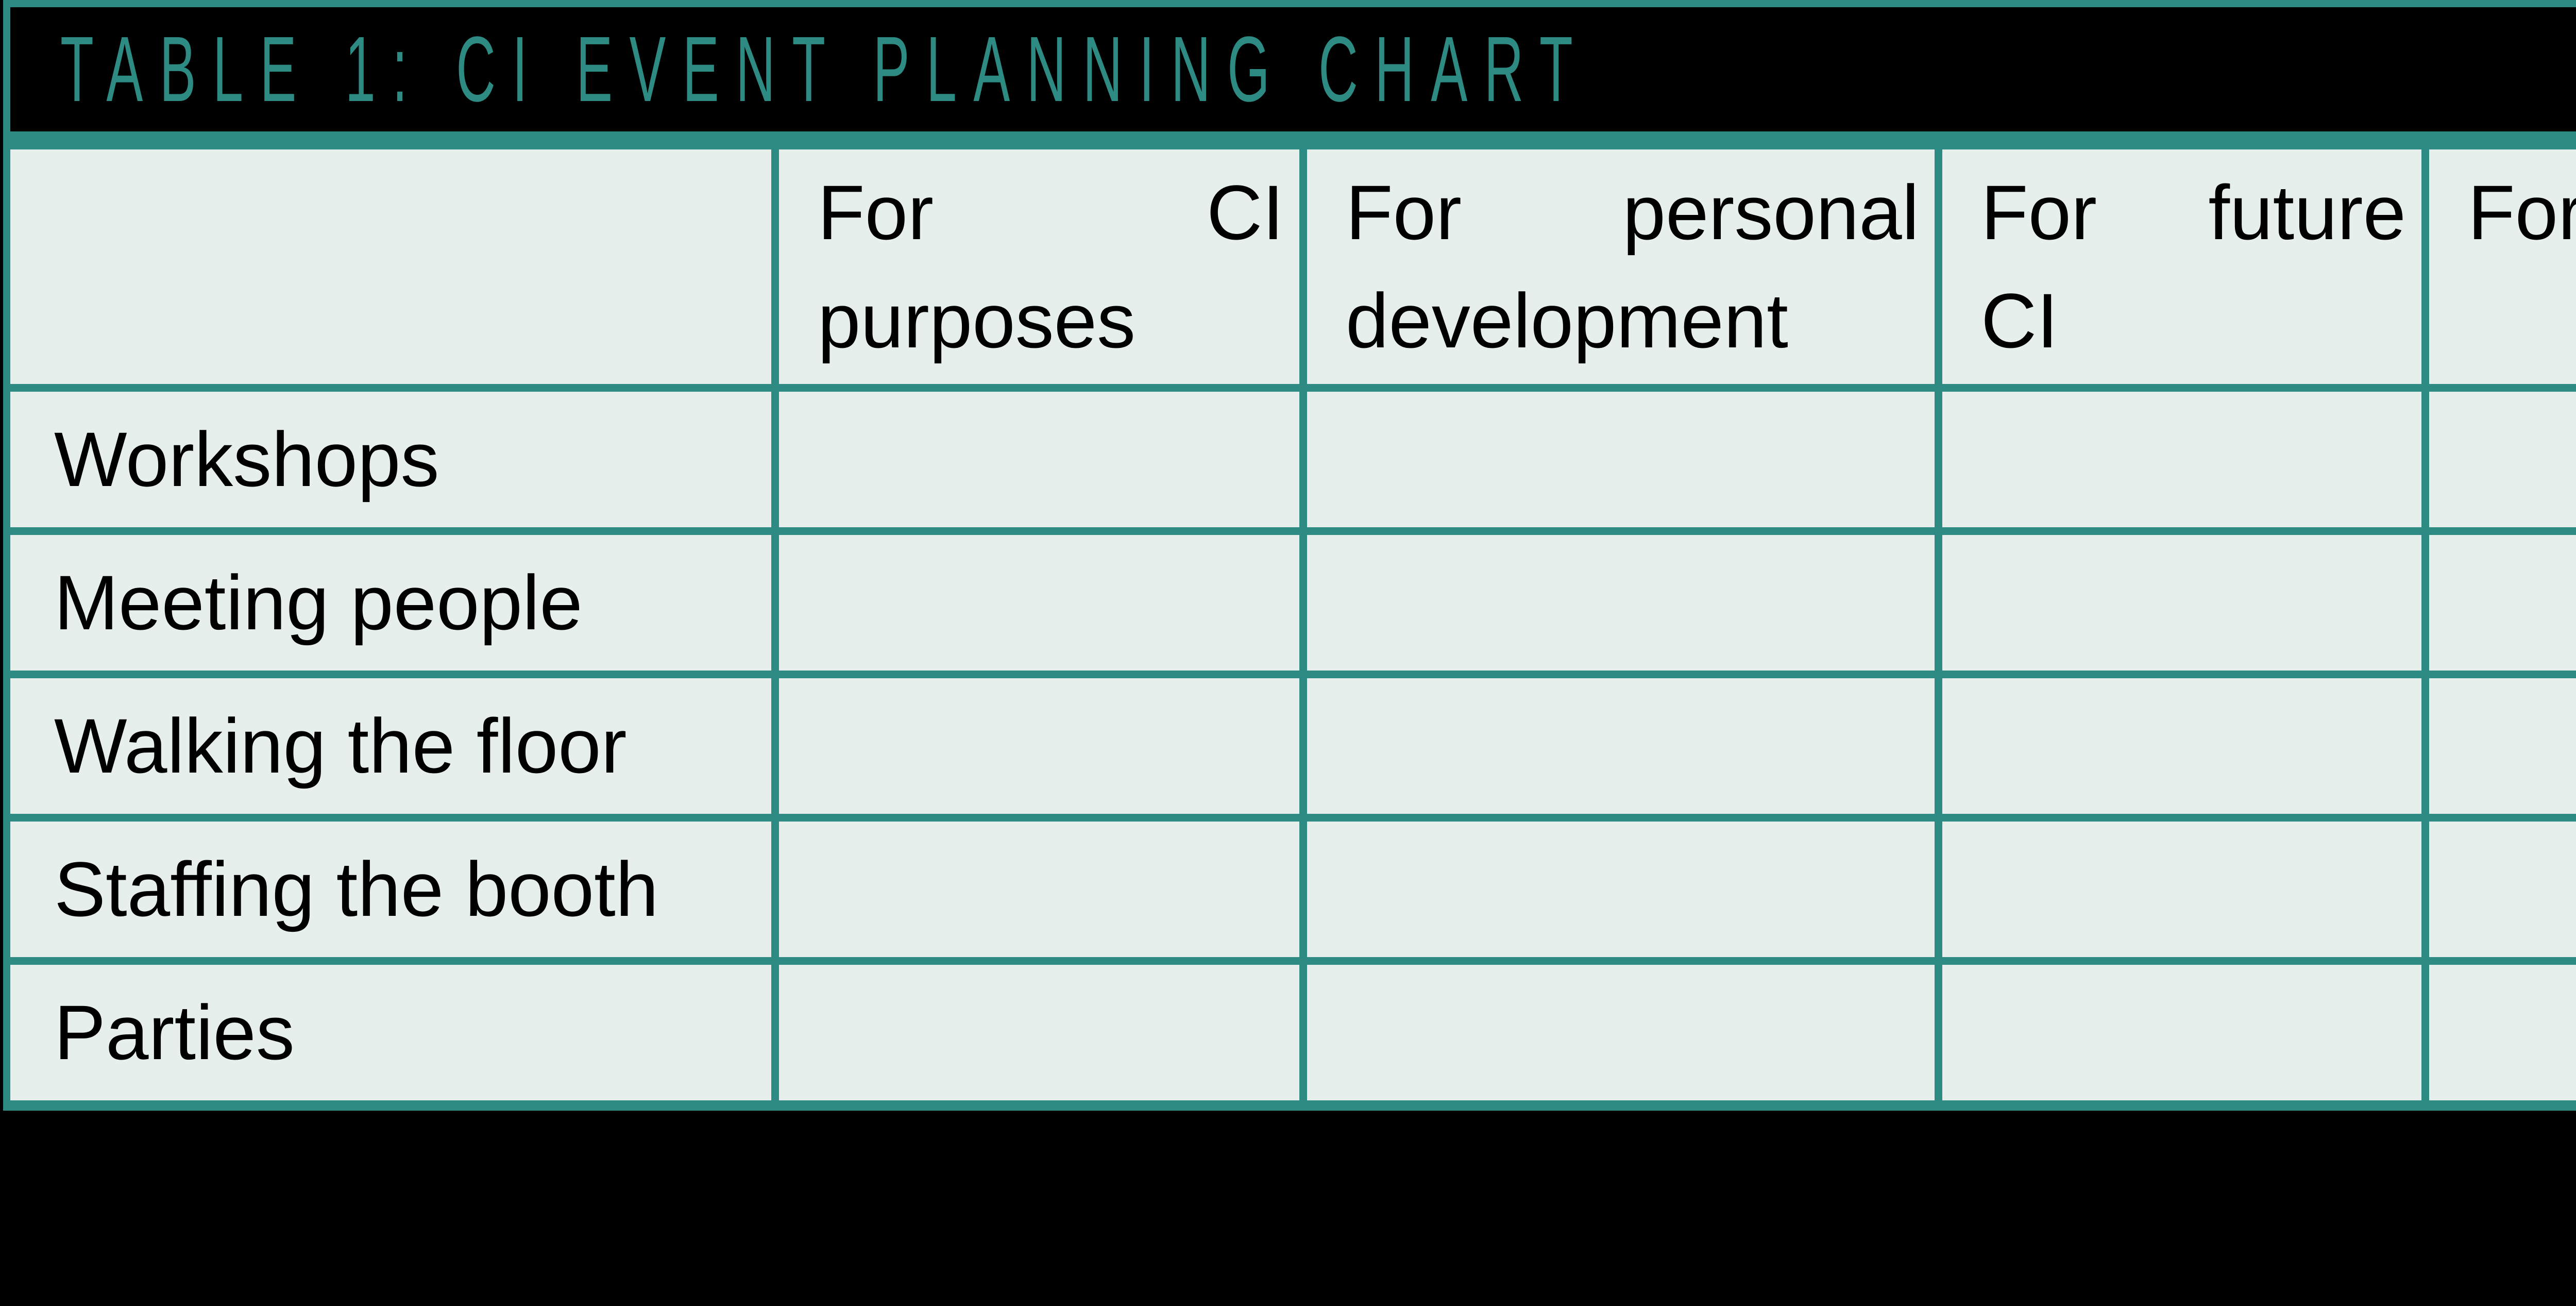  I want to click on row-label-text: Workshops, so click(246, 459).